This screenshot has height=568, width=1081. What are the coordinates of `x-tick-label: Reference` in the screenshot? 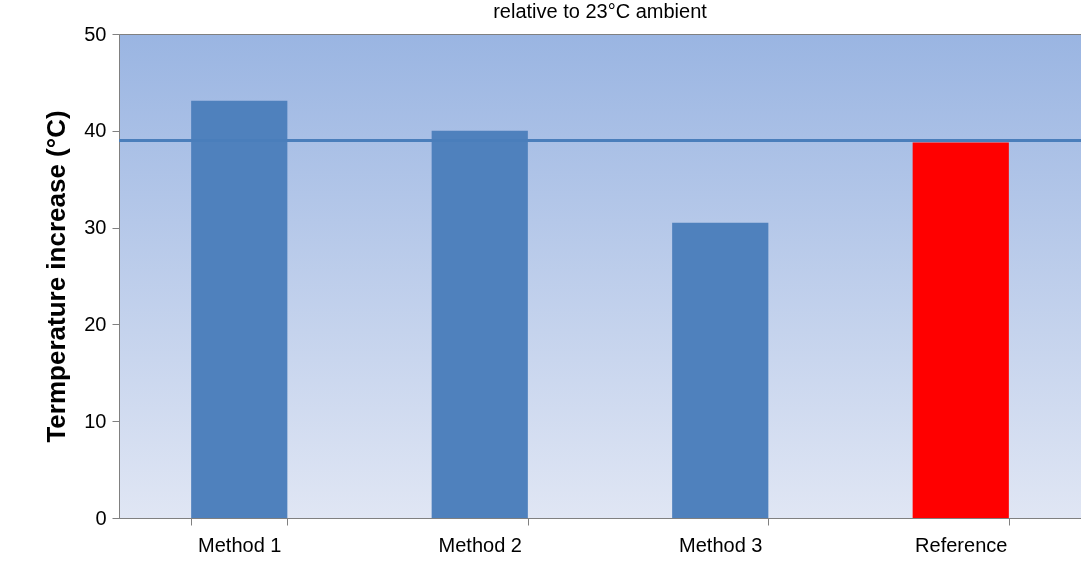 It's located at (961, 544).